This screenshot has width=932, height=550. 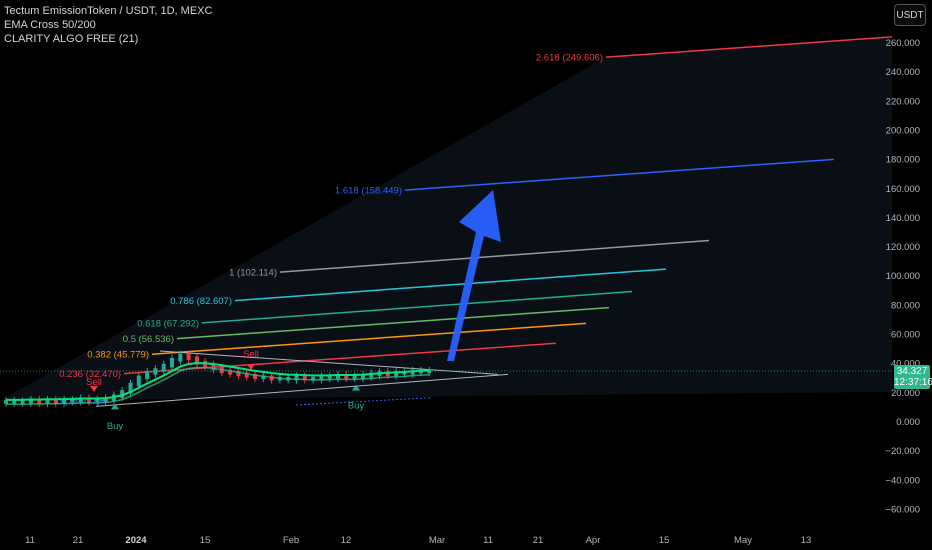 What do you see at coordinates (903, 189) in the screenshot?
I see `y-tick-label: 160.000` at bounding box center [903, 189].